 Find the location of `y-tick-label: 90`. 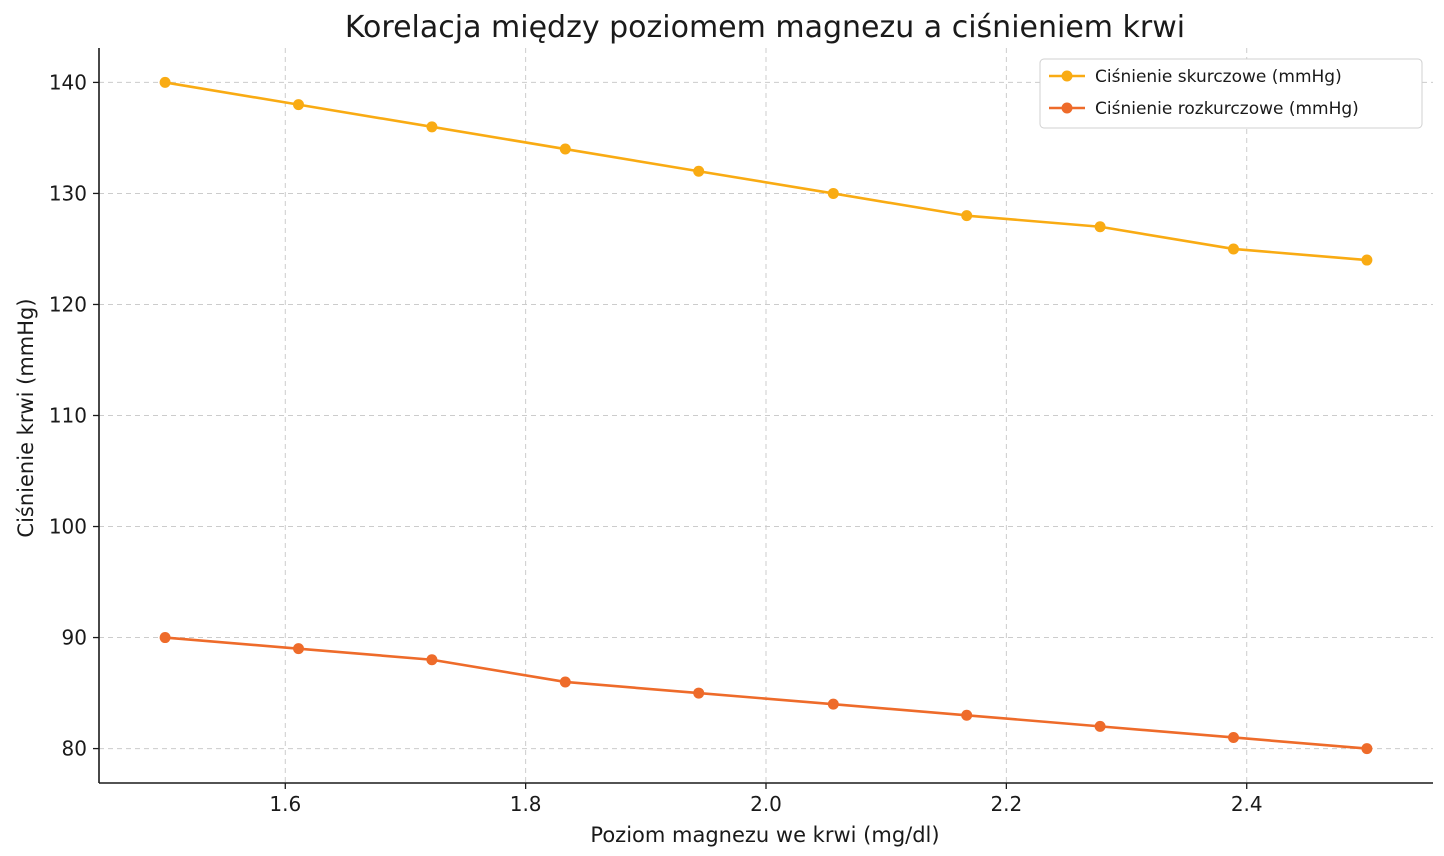

y-tick-label: 90 is located at coordinates (74, 638).